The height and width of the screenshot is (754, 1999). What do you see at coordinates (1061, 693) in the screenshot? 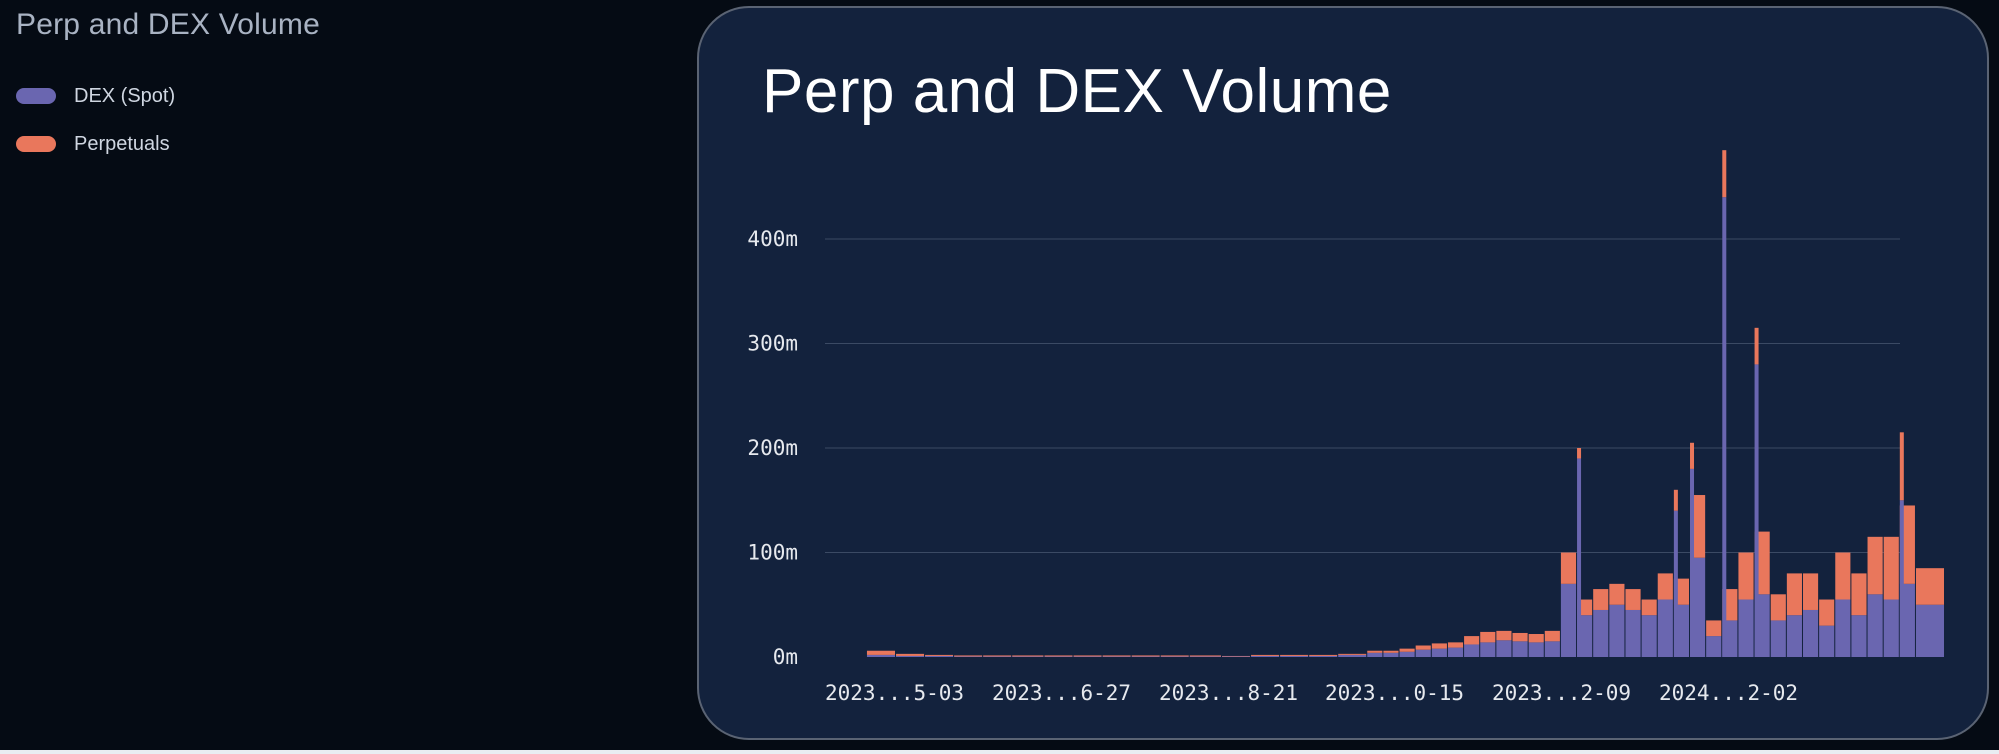
I see `x-tick-label-1: 2023...6-27` at bounding box center [1061, 693].